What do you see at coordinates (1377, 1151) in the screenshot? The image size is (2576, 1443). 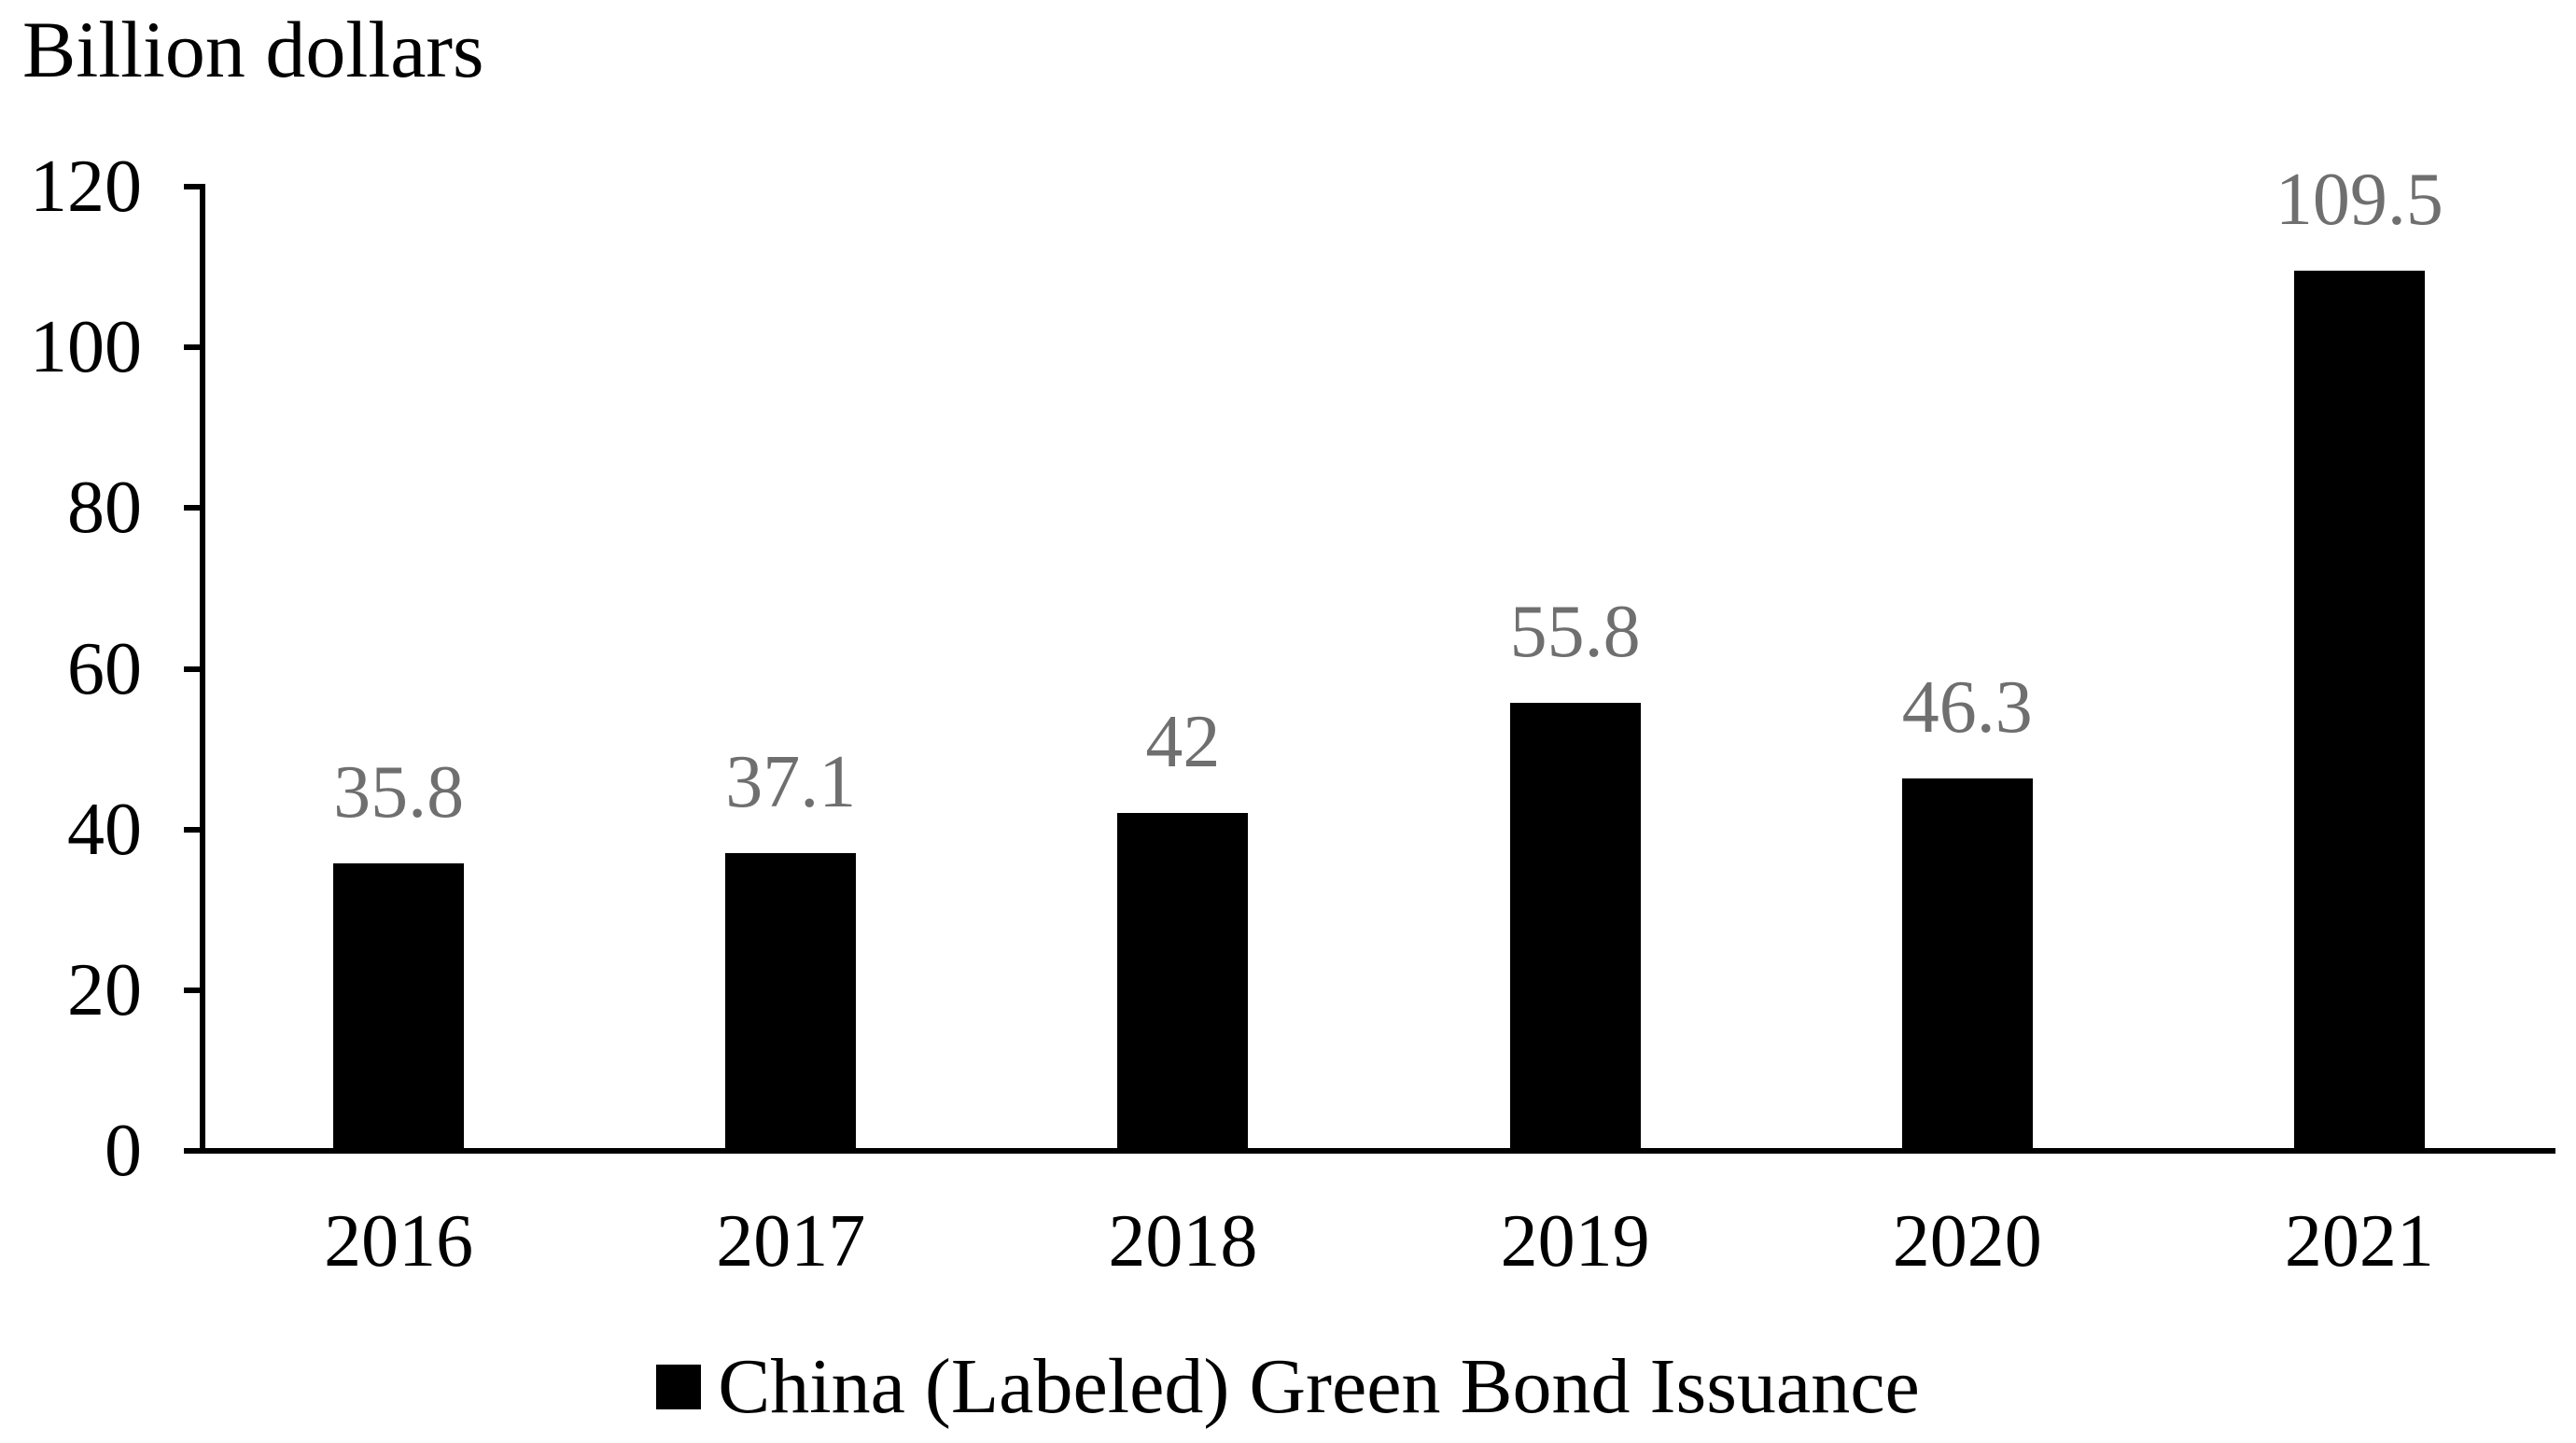 I see `x-axis-line` at bounding box center [1377, 1151].